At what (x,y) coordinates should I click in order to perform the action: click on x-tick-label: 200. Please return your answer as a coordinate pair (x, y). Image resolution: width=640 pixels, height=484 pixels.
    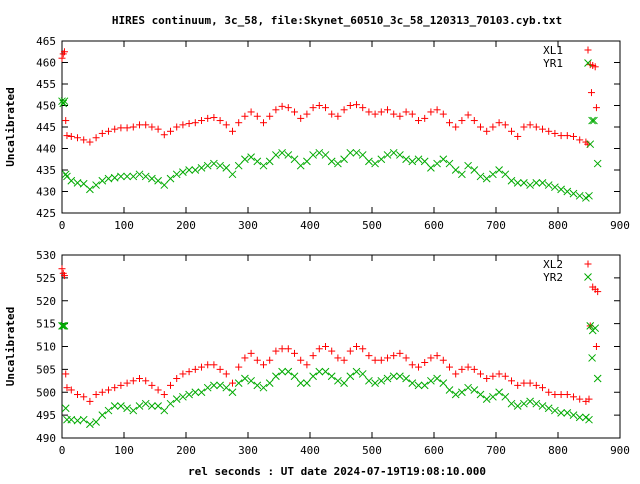
    Looking at the image, I should click on (186, 225).